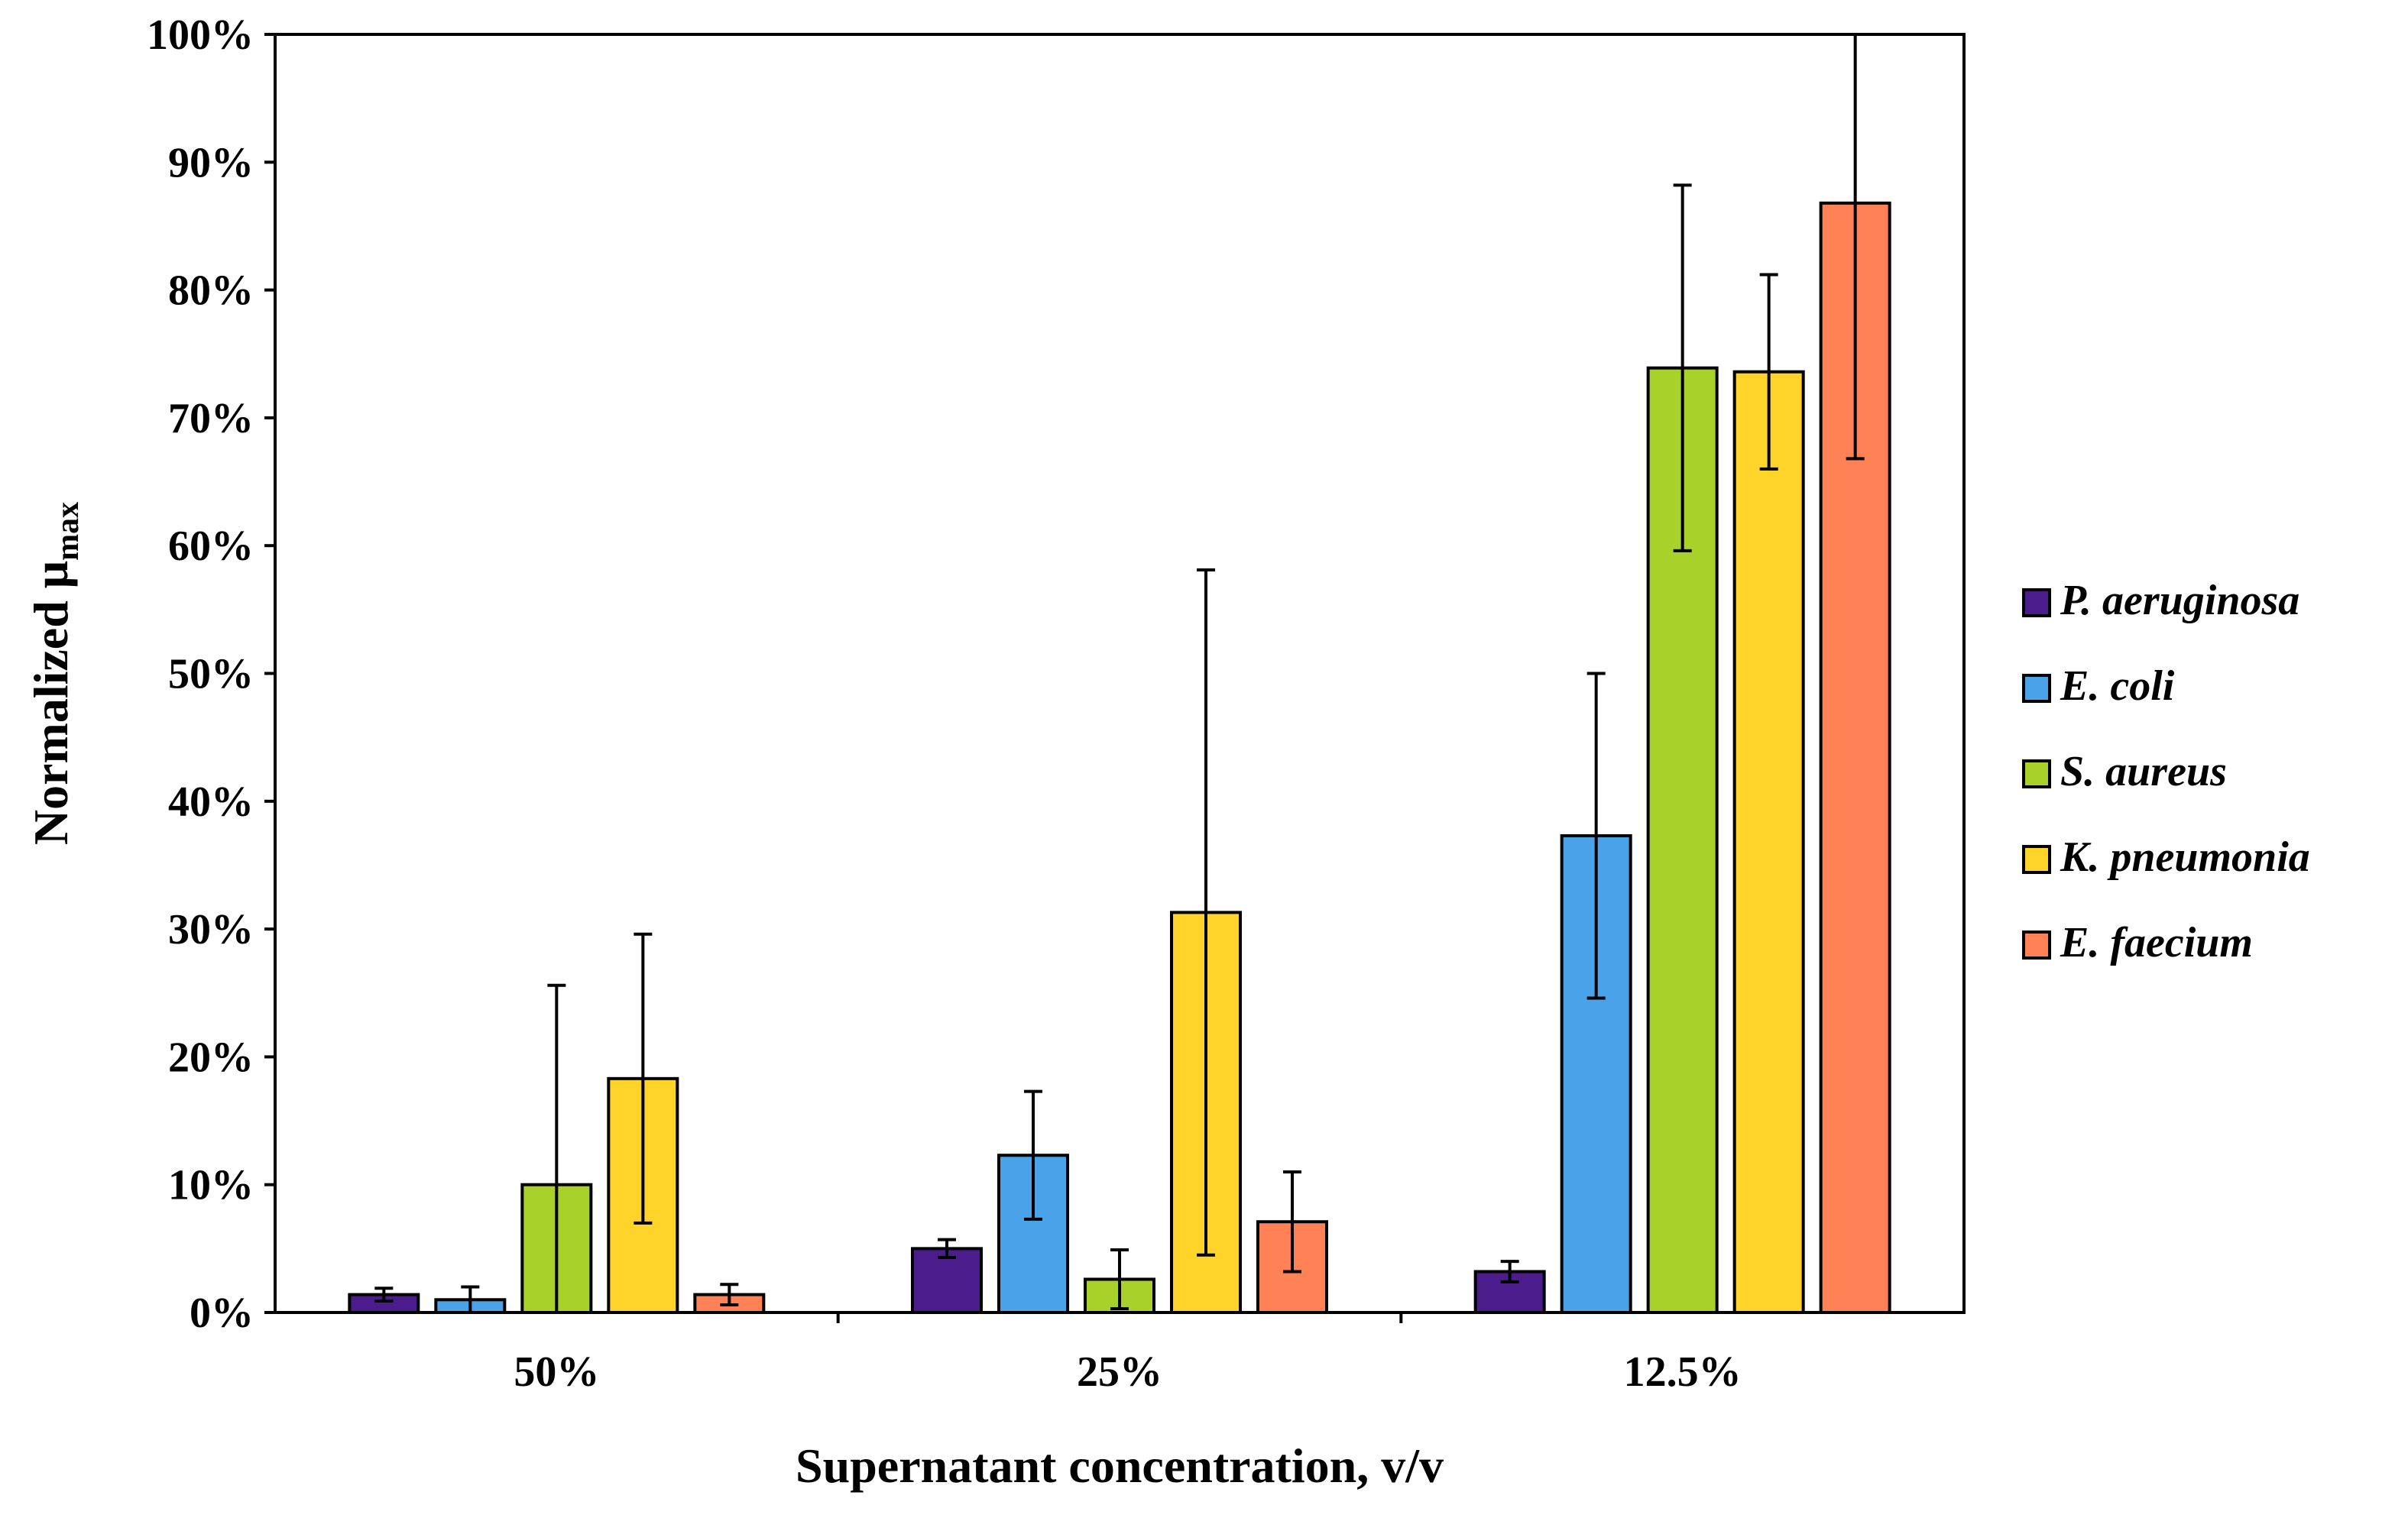 This screenshot has height=1518, width=2408. Describe the element at coordinates (68, 531) in the screenshot. I see `y-axis-title-subscript: max` at that location.